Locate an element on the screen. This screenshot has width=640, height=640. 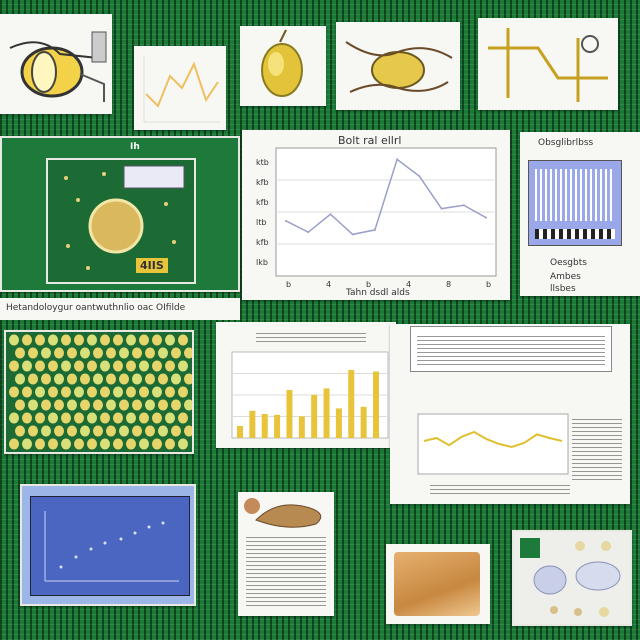
grain-pattern-panel is located at coordinates (99, 392).